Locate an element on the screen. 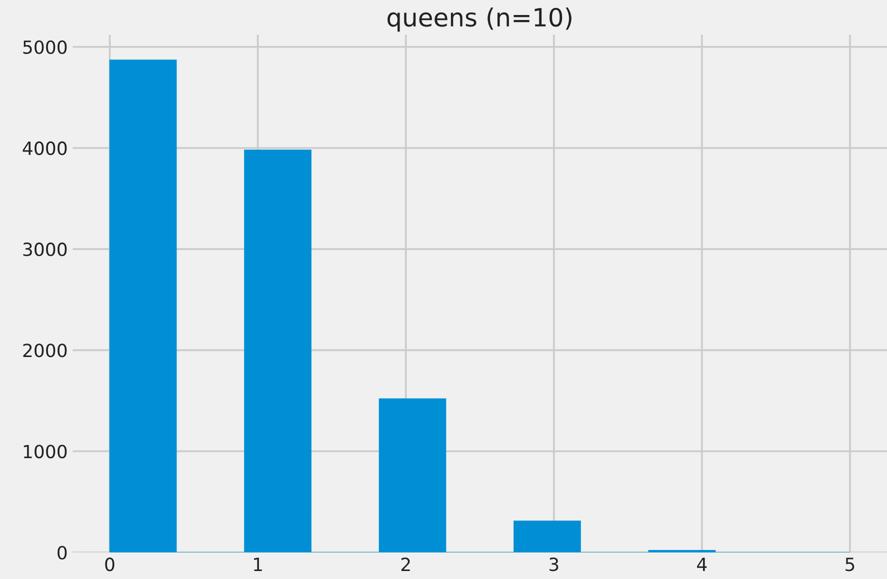 The height and width of the screenshot is (579, 887). chart-title: queens (n=10) is located at coordinates (480, 19).